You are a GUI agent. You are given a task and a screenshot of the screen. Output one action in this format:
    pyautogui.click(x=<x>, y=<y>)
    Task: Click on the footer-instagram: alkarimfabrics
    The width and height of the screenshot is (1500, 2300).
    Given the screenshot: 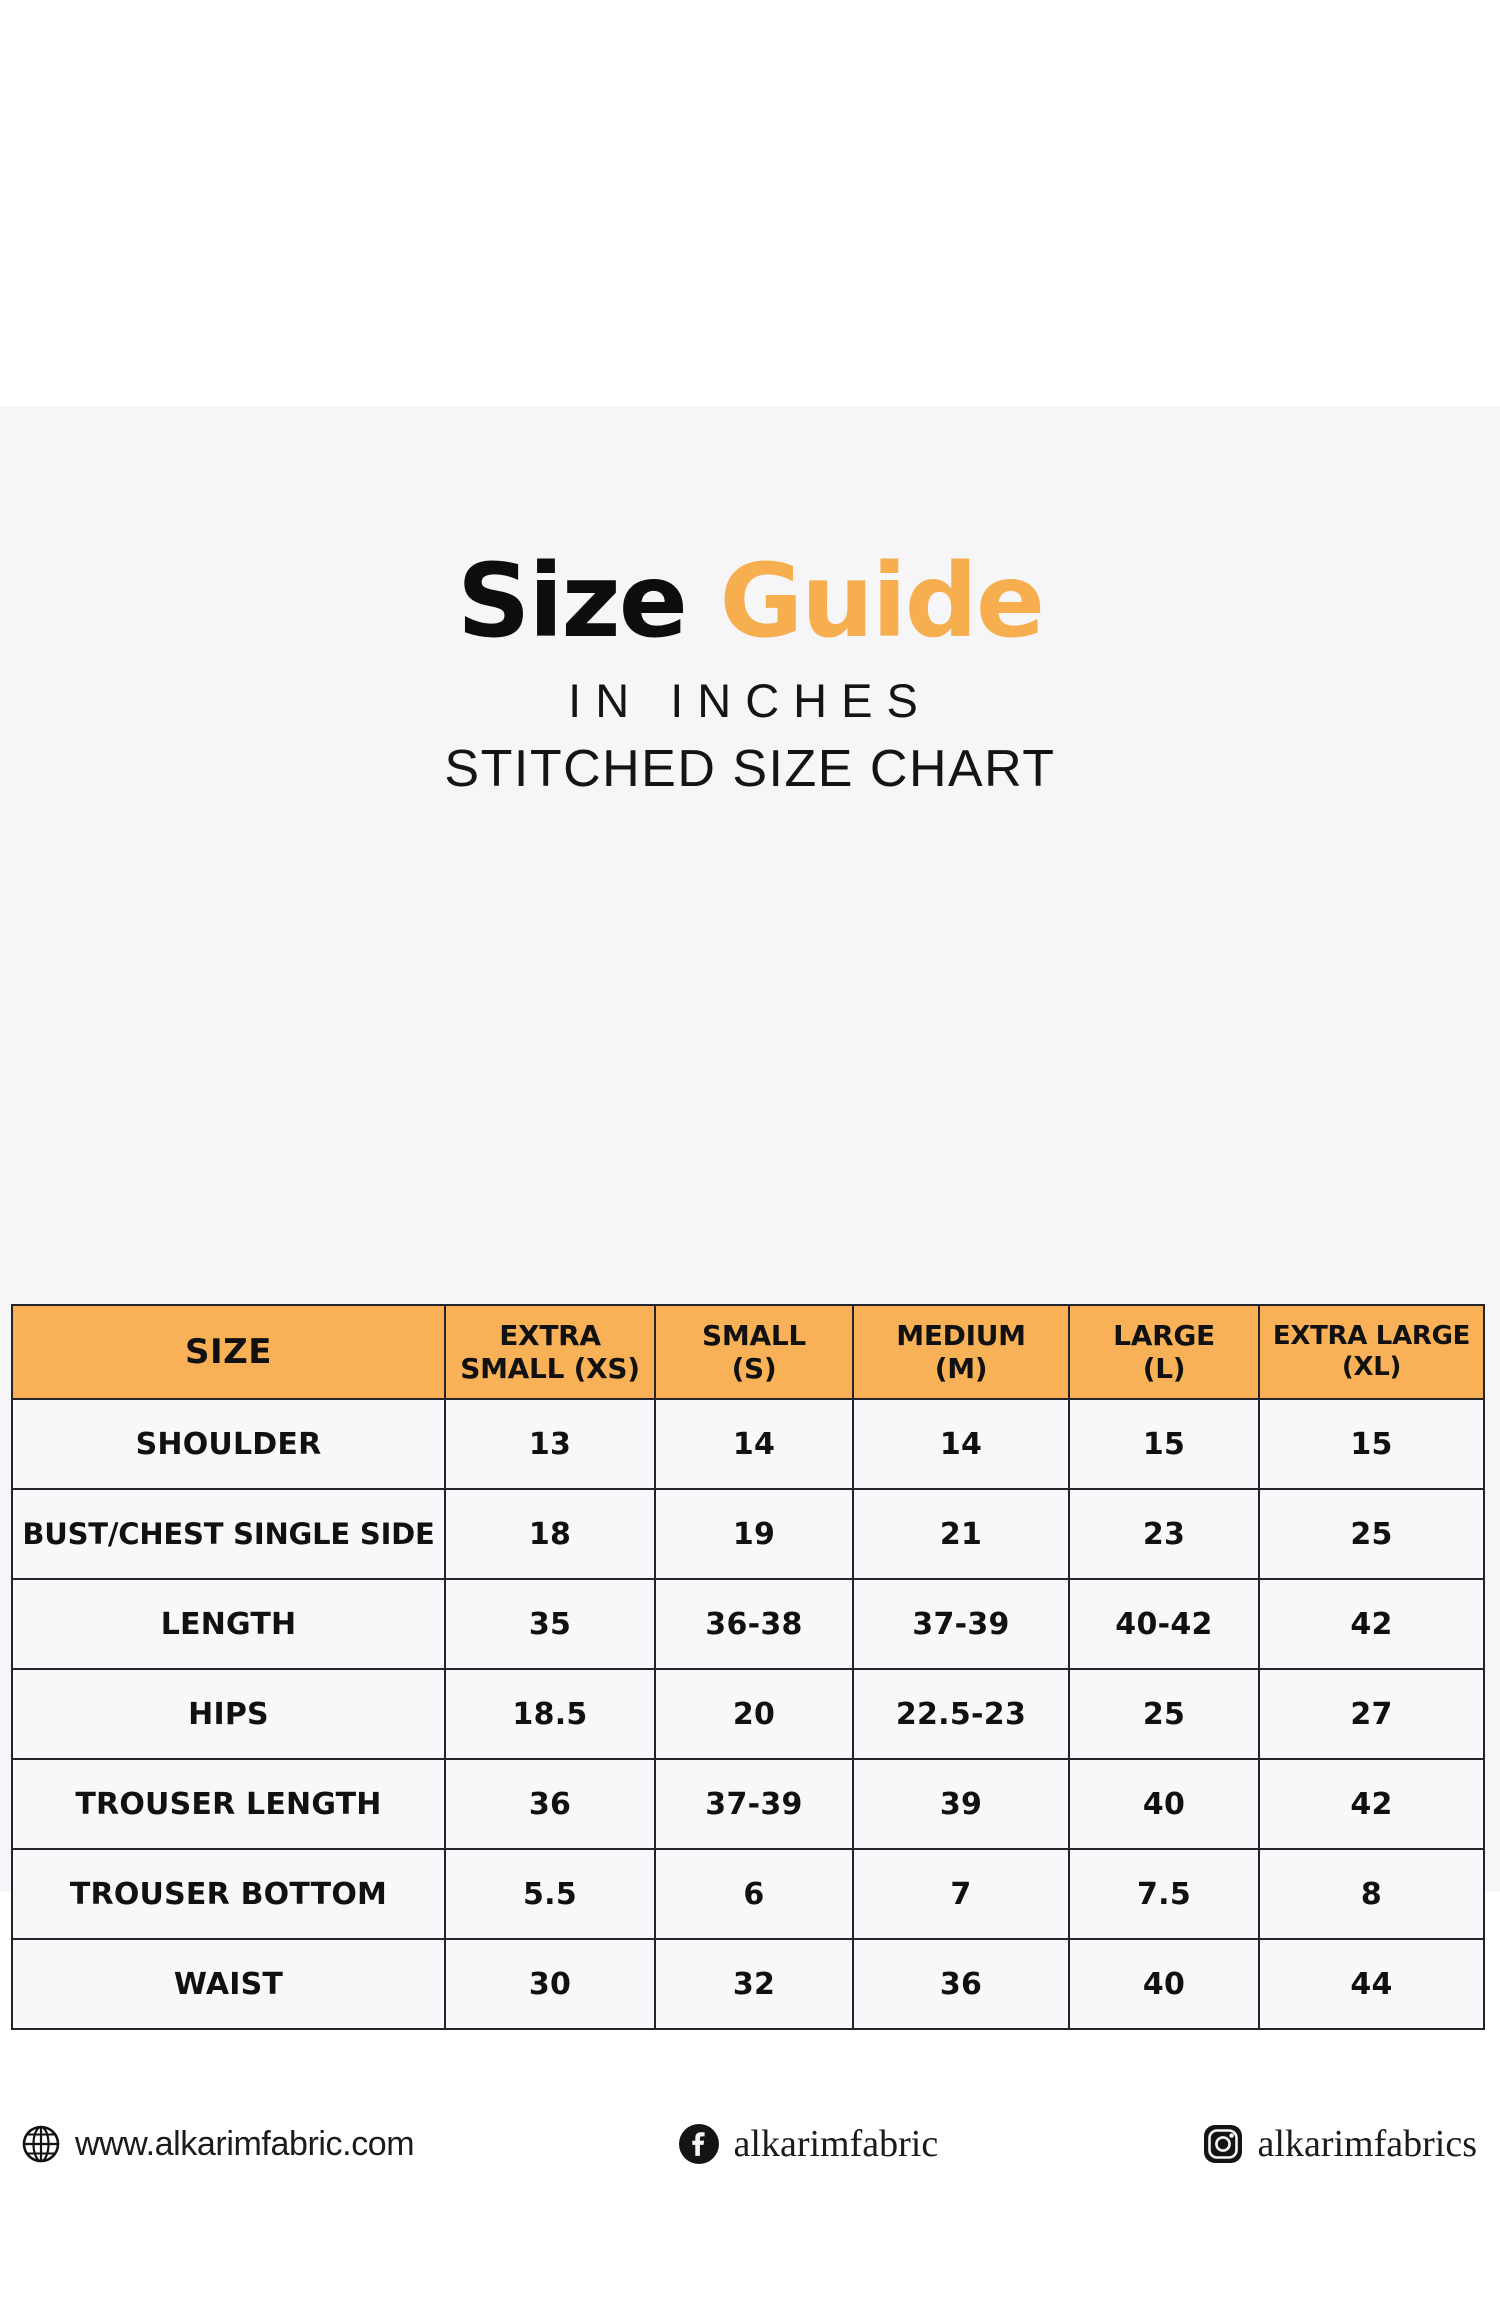 What is the action you would take?
    pyautogui.click(x=1339, y=2144)
    